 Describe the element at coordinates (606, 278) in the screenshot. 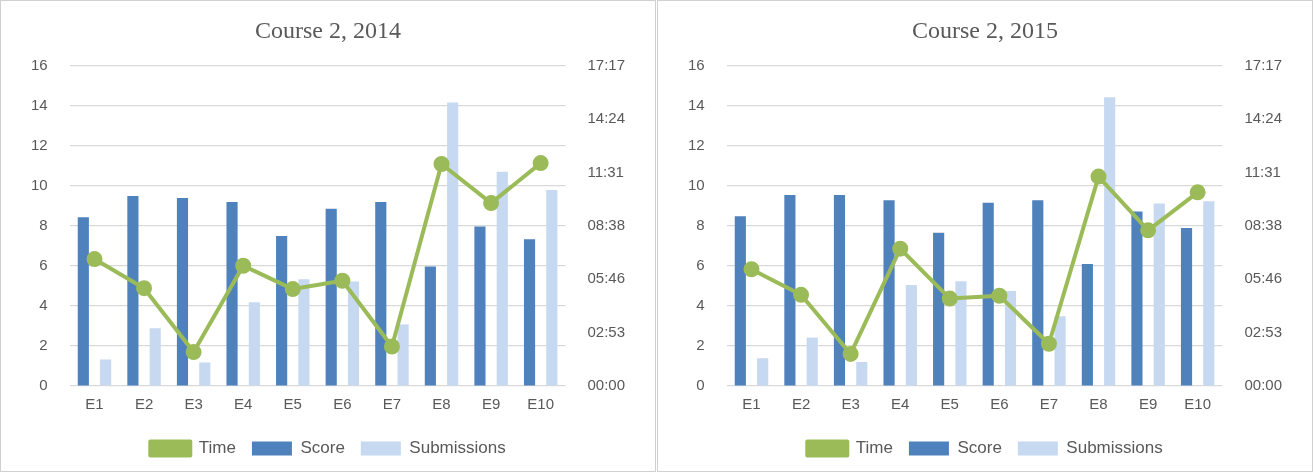

I see `y2-tick-label: 05:46` at that location.